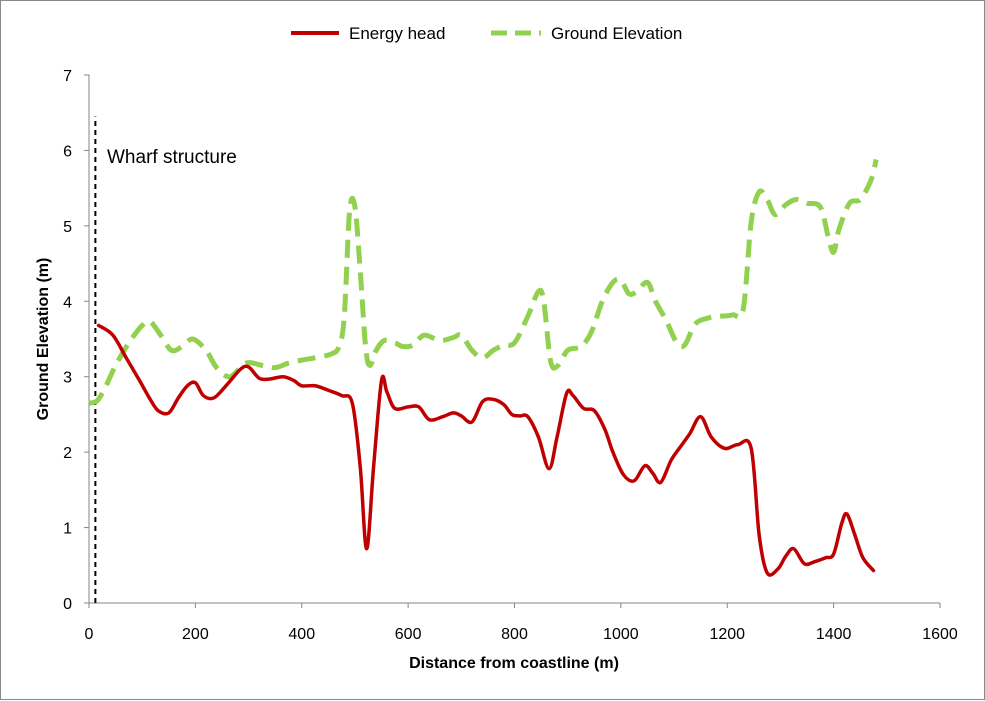 Image resolution: width=985 pixels, height=701 pixels. Describe the element at coordinates (89, 634) in the screenshot. I see `x-tick-label: 0` at that location.